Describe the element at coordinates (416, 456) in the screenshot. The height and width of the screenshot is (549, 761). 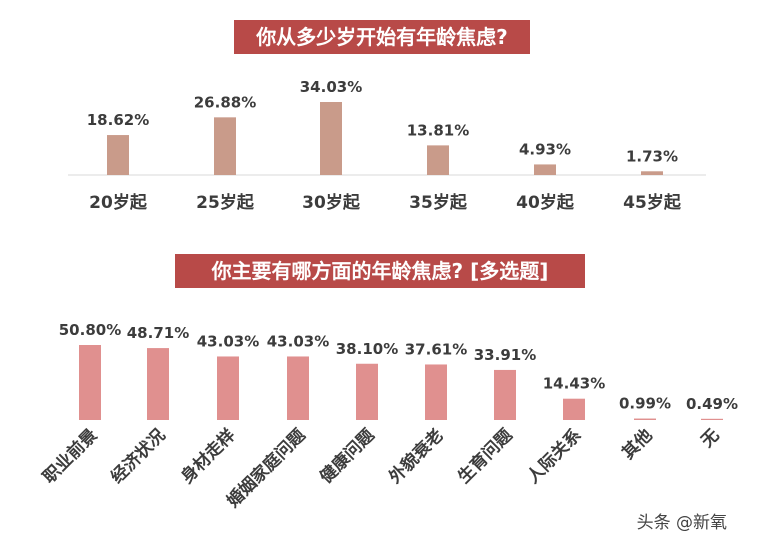
I see `chart2-category-label: 外貌衰老` at that location.